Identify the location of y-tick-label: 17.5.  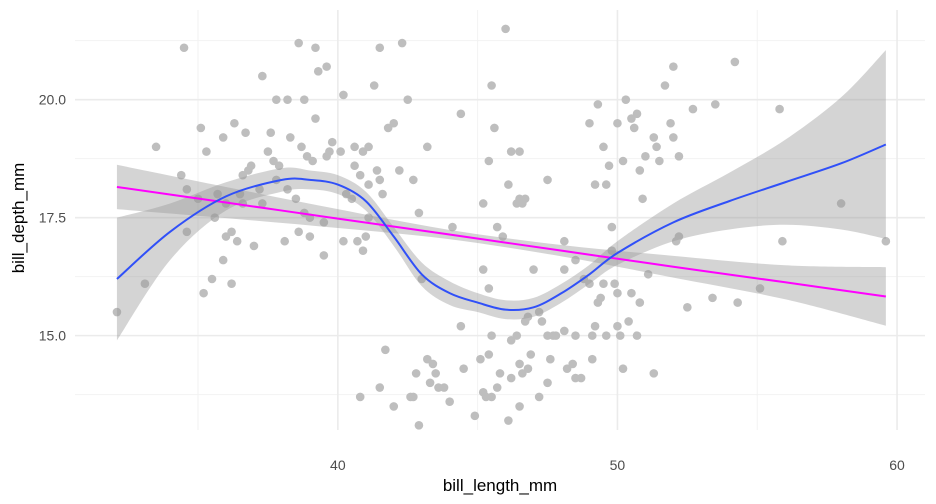
(52, 218).